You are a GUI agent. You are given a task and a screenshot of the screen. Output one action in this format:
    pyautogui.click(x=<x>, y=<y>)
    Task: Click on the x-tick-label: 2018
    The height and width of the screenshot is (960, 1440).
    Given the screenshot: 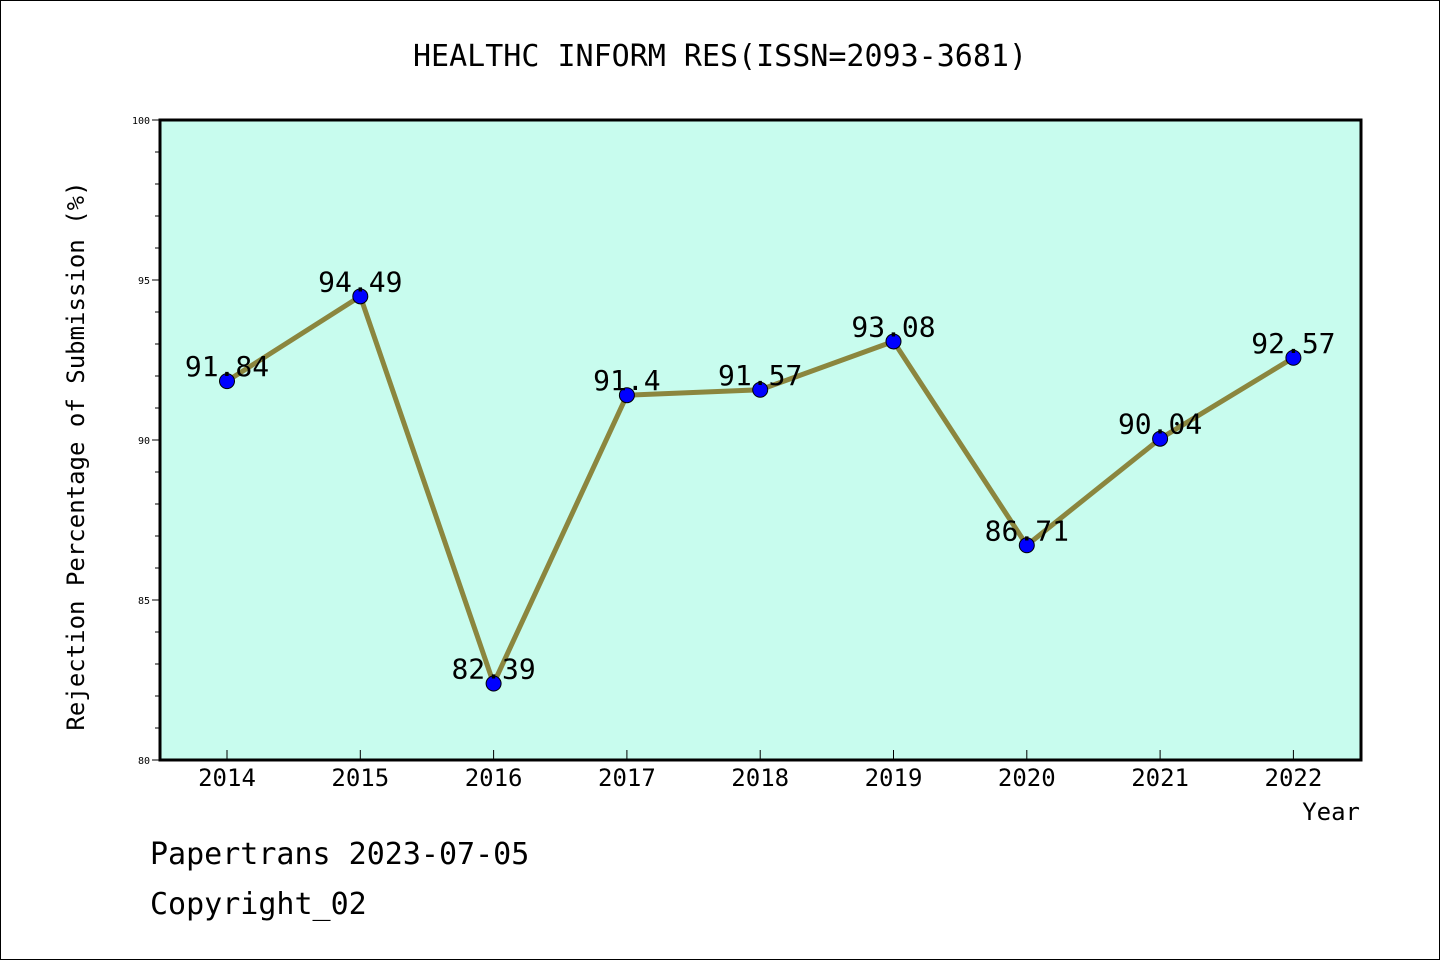 What is the action you would take?
    pyautogui.click(x=760, y=778)
    